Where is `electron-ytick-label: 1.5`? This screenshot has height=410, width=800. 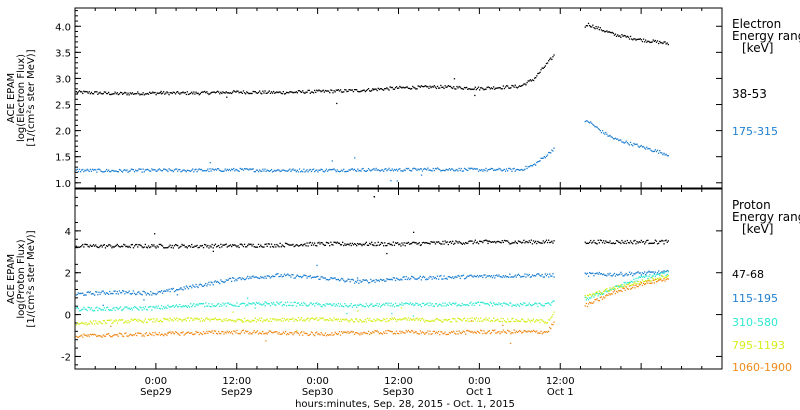 electron-ytick-label: 1.5 is located at coordinates (63, 158).